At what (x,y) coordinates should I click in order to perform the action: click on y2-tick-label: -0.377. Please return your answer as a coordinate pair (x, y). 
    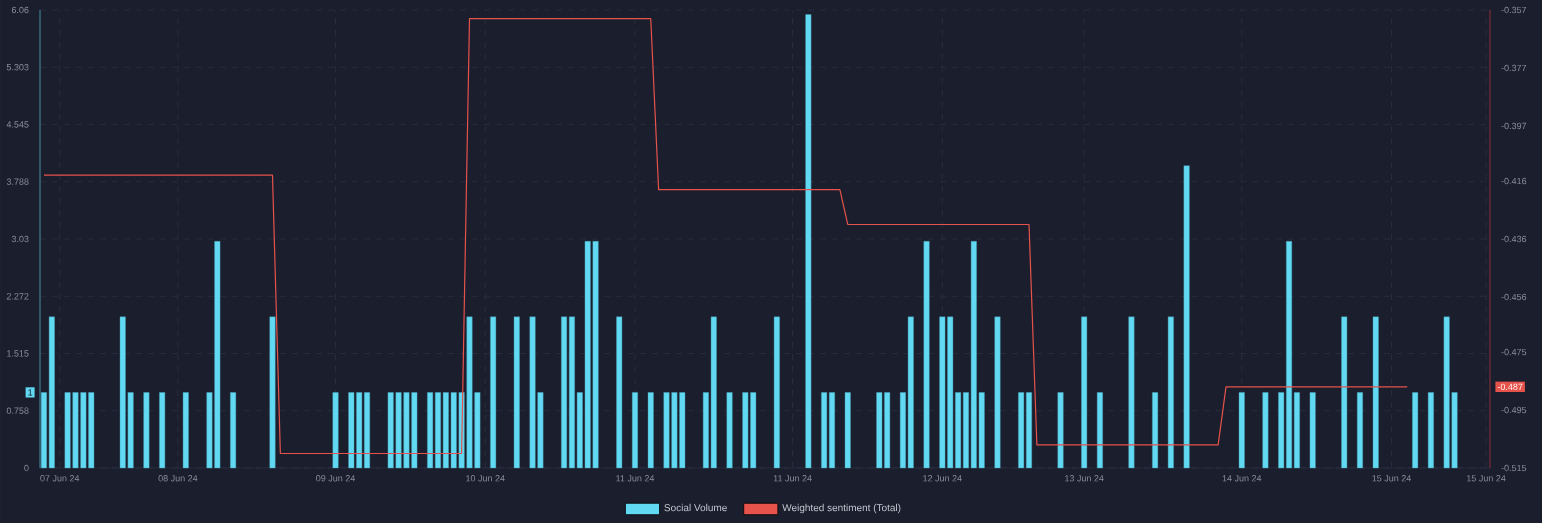
    Looking at the image, I should click on (1514, 68).